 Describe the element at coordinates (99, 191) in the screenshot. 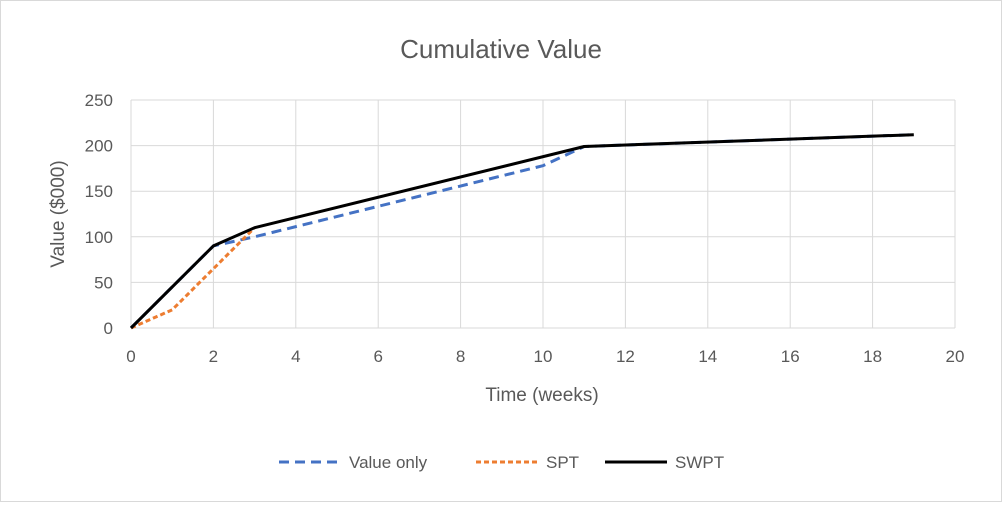

I see `y-tick-label: 150` at that location.